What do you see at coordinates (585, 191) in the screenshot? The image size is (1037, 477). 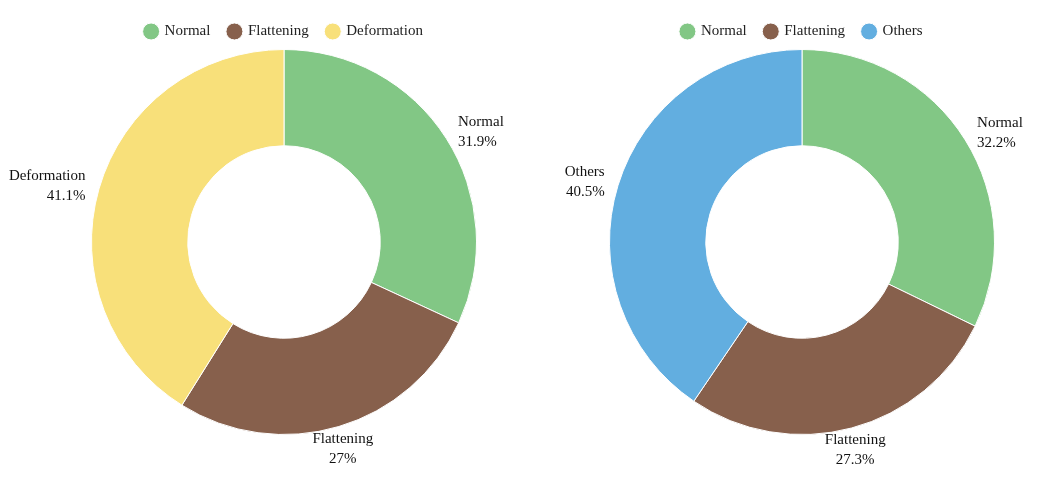 I see `data-label: 40.5%` at bounding box center [585, 191].